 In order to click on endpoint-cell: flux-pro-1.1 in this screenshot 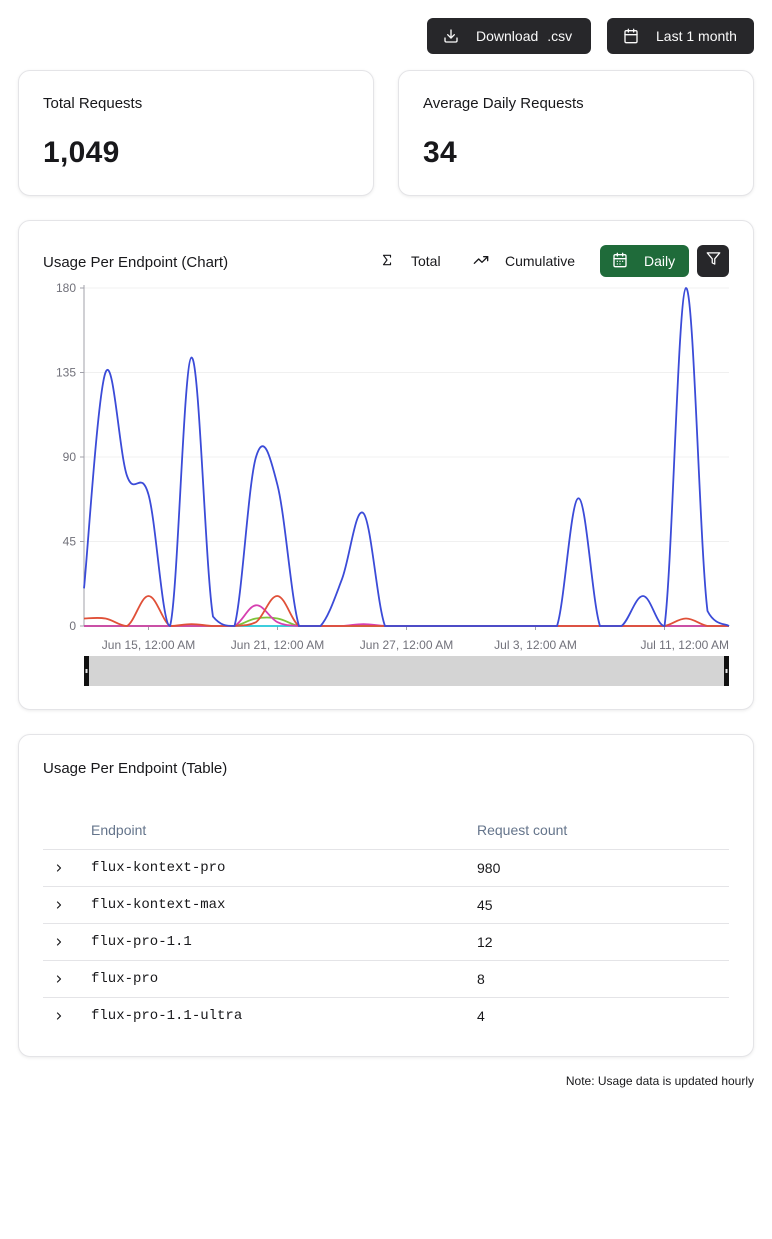, I will do `click(141, 942)`.